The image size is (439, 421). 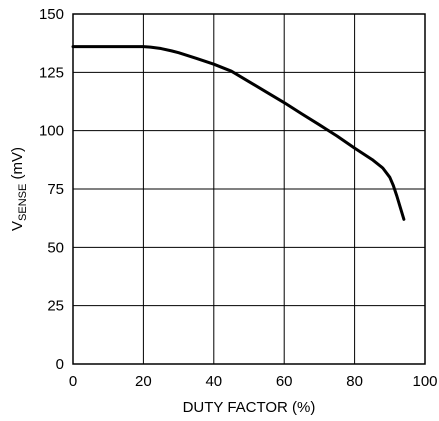 I want to click on y-tick-labels: 0 25 50 75 100 125 150, so click(x=51, y=189).